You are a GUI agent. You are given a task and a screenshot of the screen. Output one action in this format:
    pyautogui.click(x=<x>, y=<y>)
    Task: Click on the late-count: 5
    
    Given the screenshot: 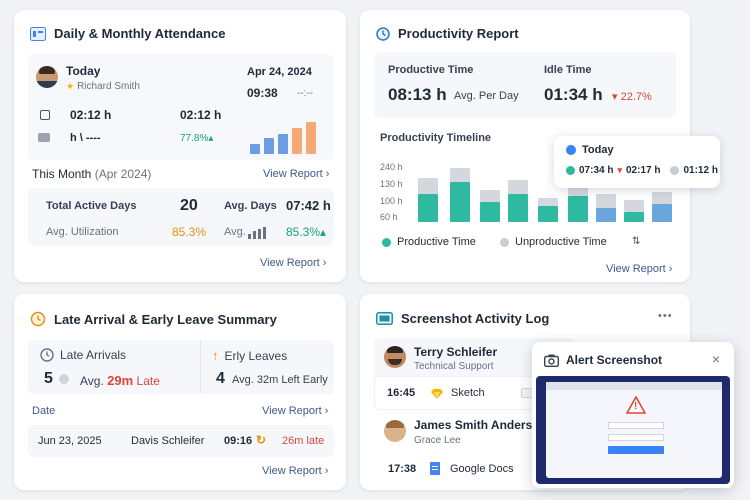 What is the action you would take?
    pyautogui.click(x=48, y=378)
    